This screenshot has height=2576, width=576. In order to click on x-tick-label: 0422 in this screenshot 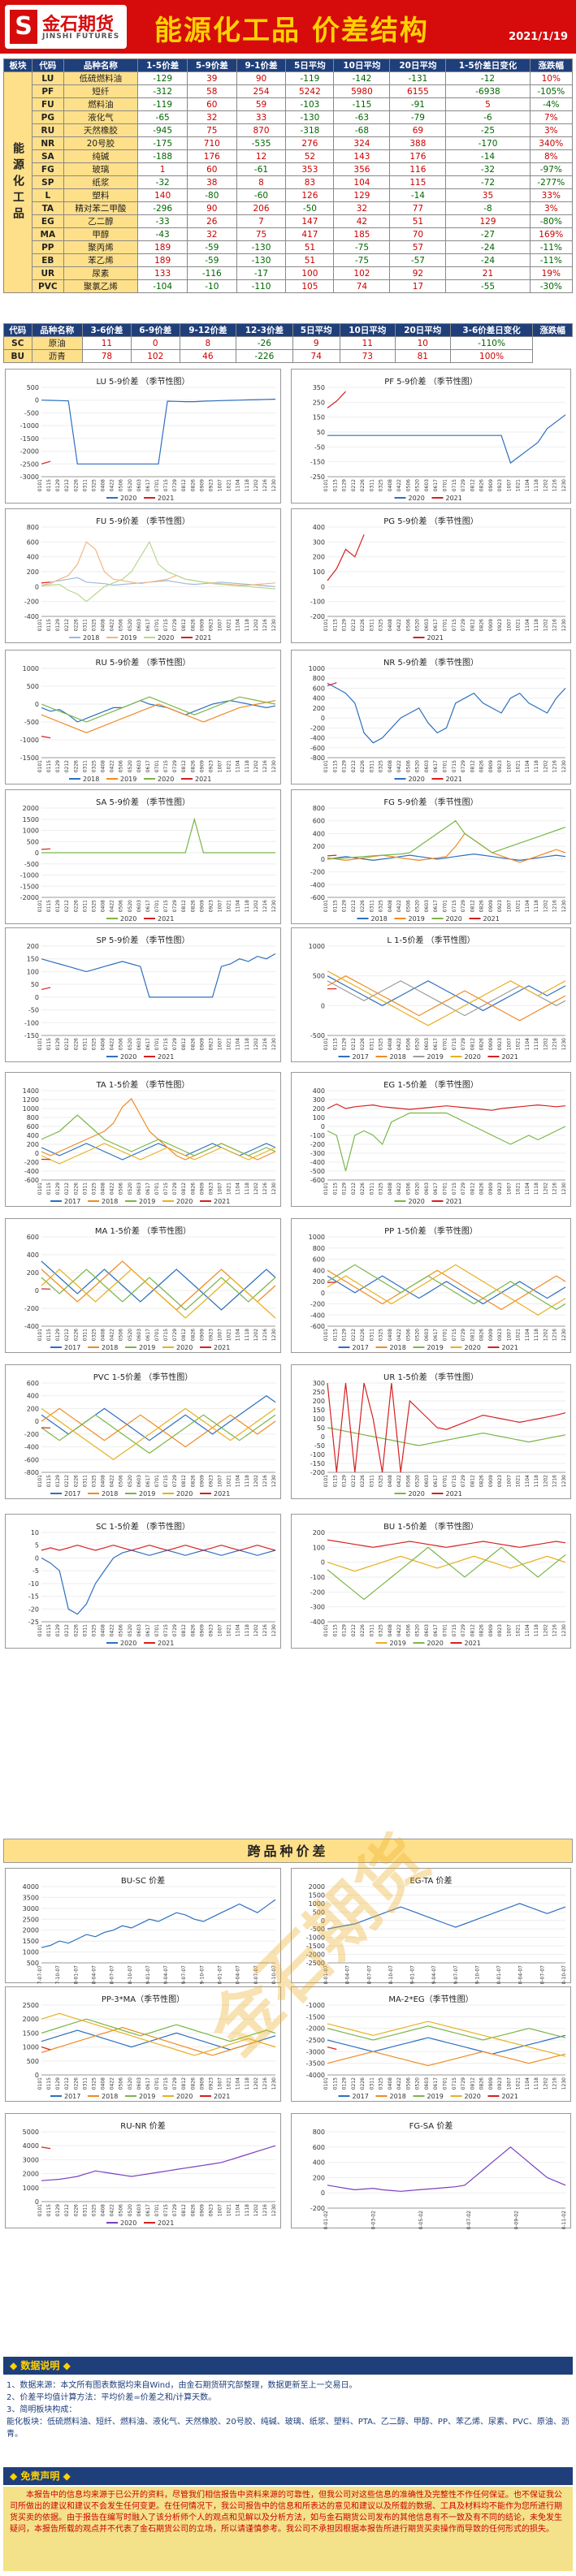, I will do `click(399, 1481)`.